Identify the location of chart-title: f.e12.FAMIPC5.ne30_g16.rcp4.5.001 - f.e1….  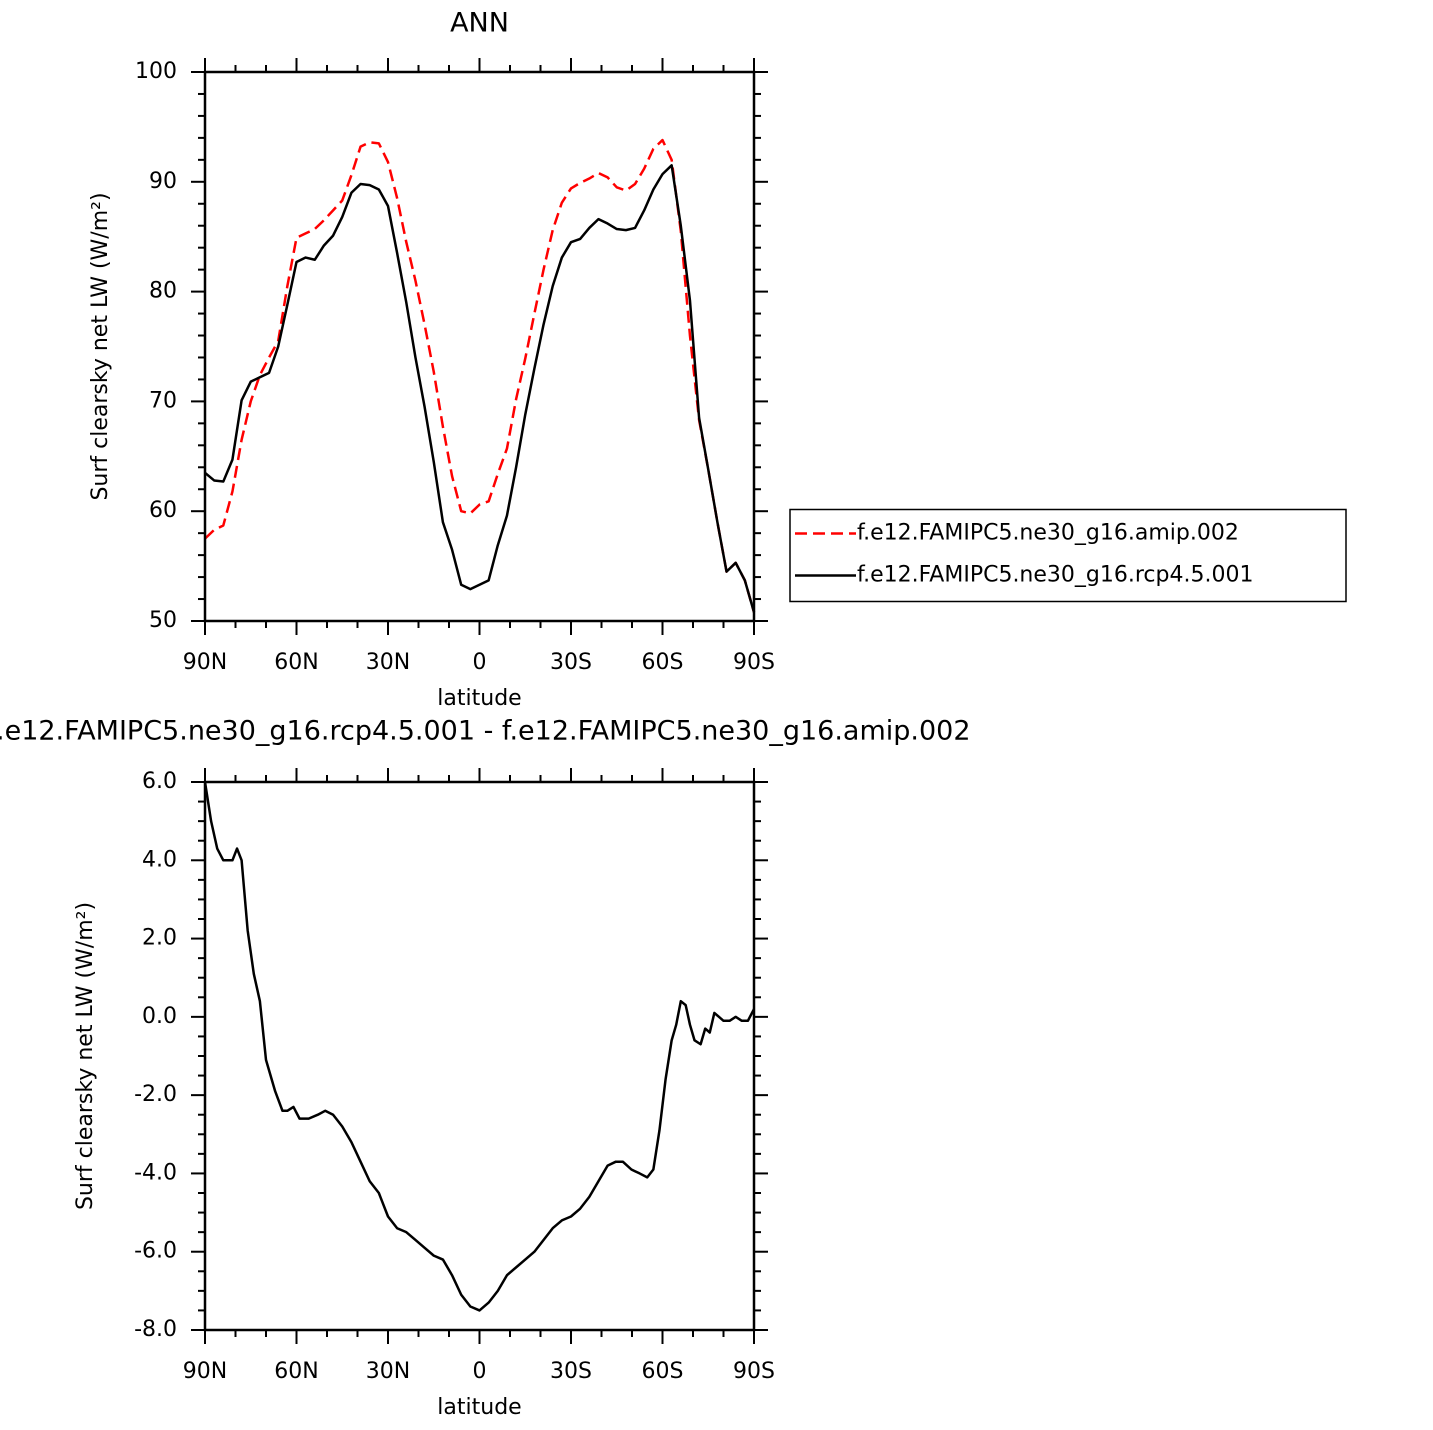
(485, 731).